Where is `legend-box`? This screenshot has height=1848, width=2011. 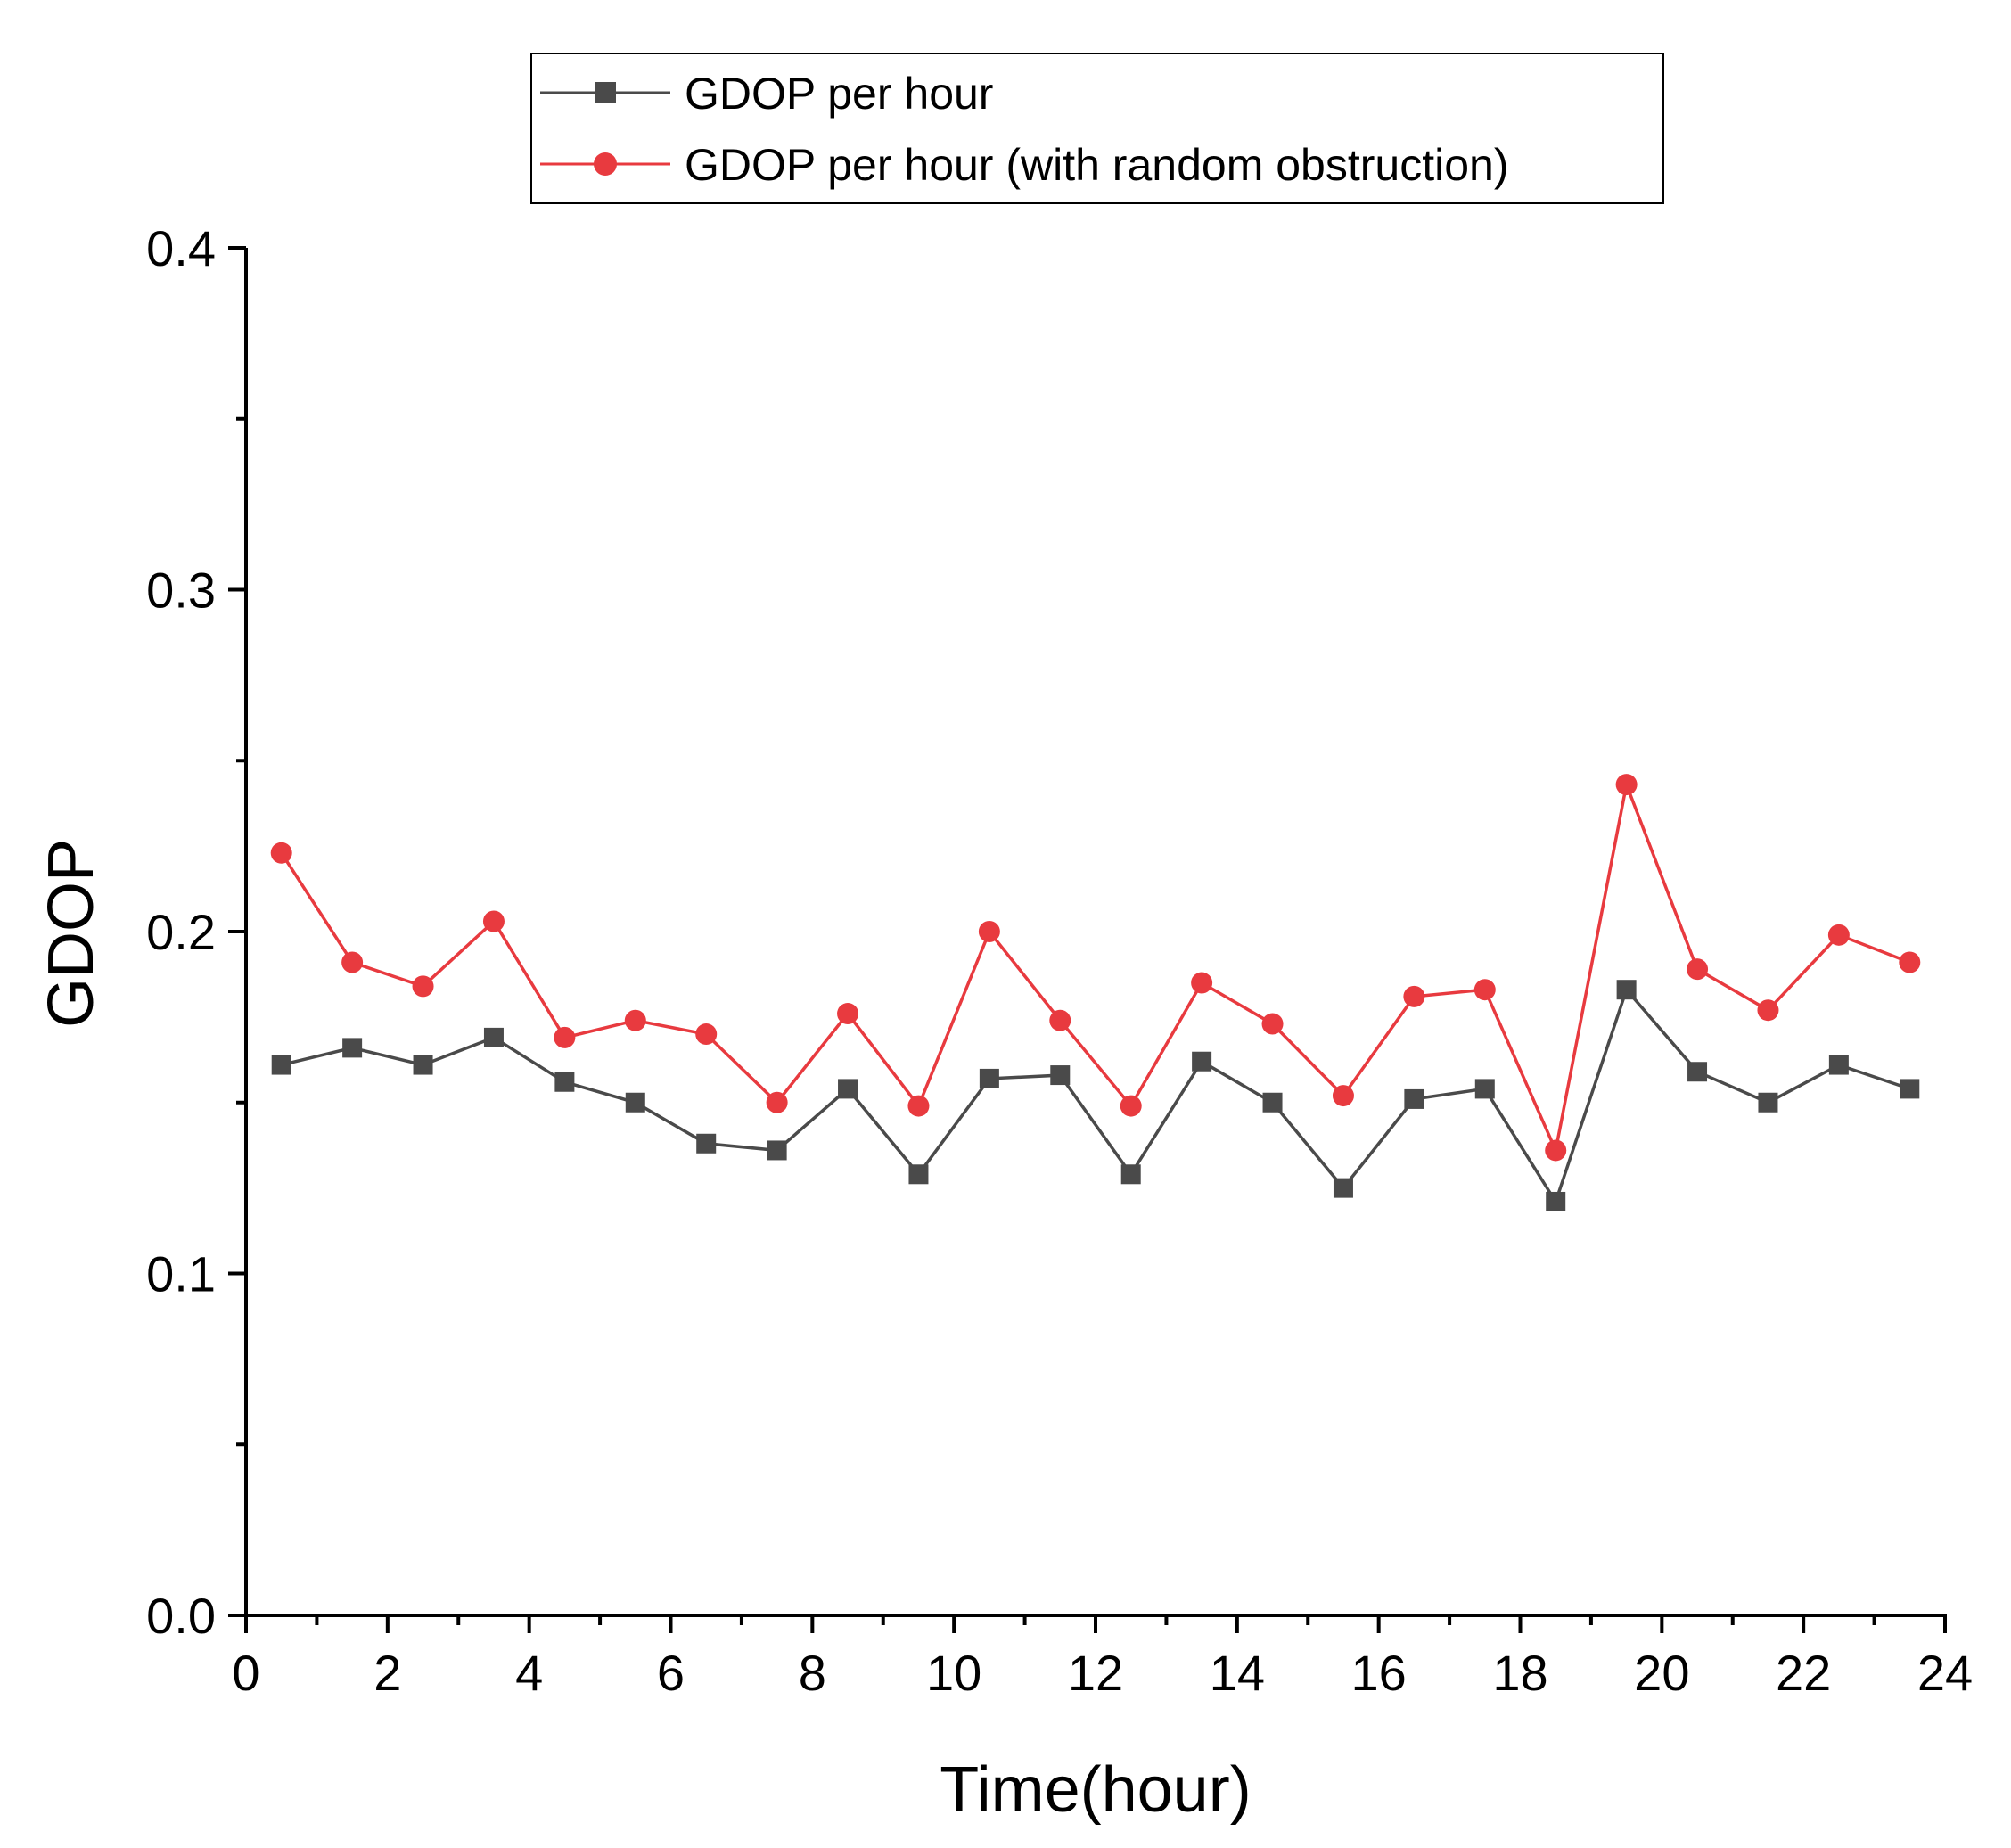
legend-box is located at coordinates (1097, 128).